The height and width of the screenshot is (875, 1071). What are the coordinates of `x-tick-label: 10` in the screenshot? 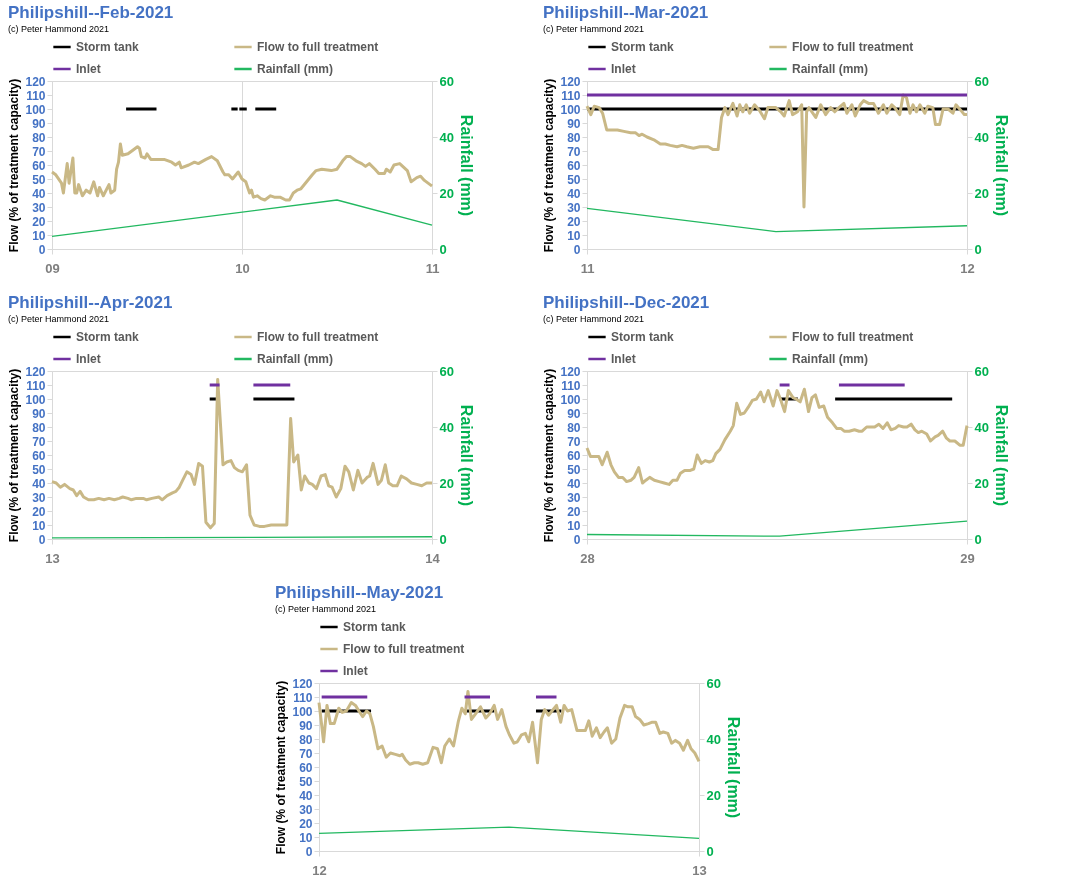 It's located at (242, 268).